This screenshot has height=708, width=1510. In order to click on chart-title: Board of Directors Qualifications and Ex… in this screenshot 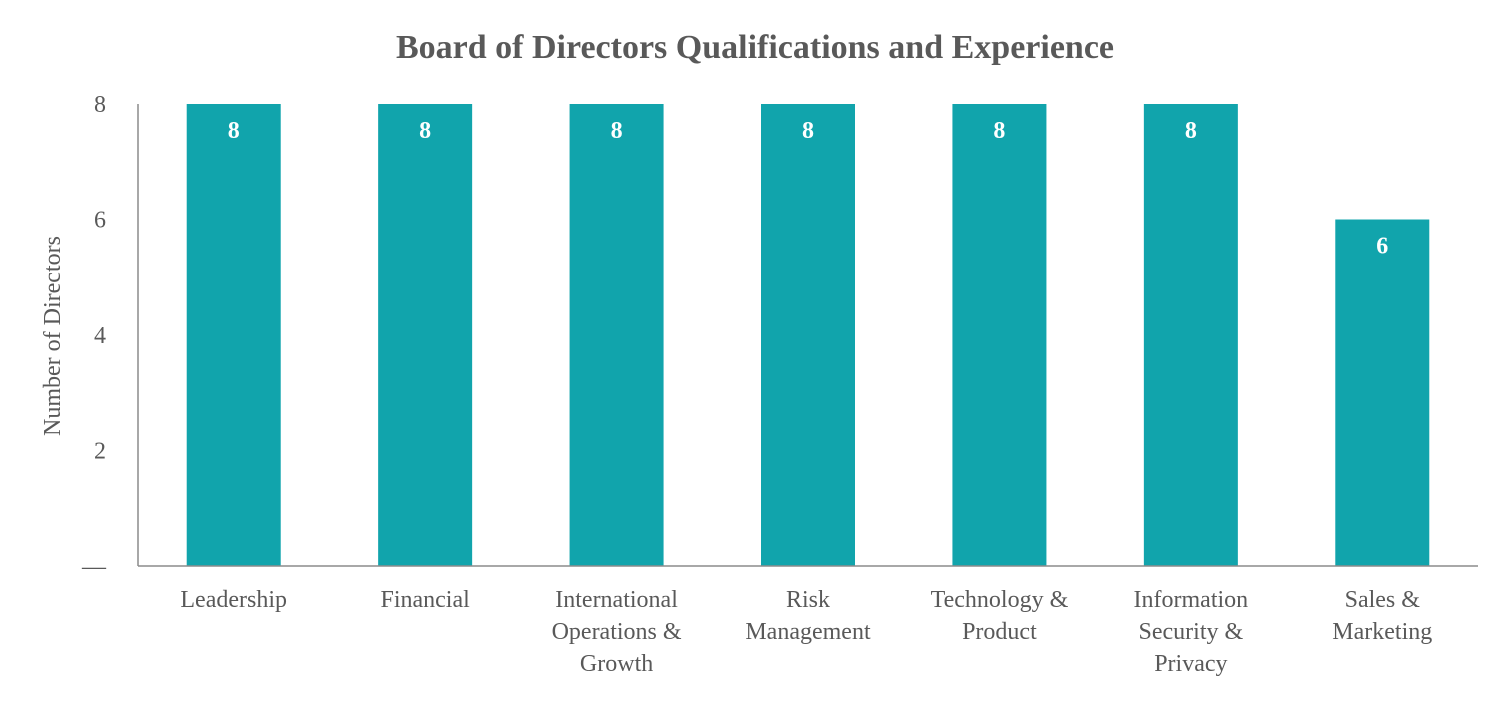, I will do `click(755, 47)`.